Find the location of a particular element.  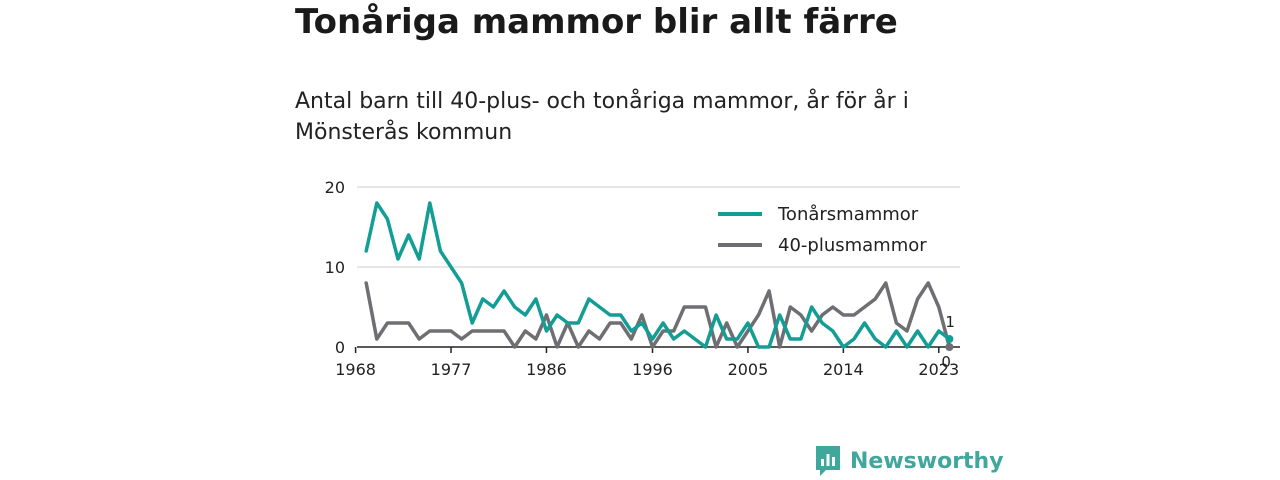

y-tick-label: 0 is located at coordinates (340, 347).